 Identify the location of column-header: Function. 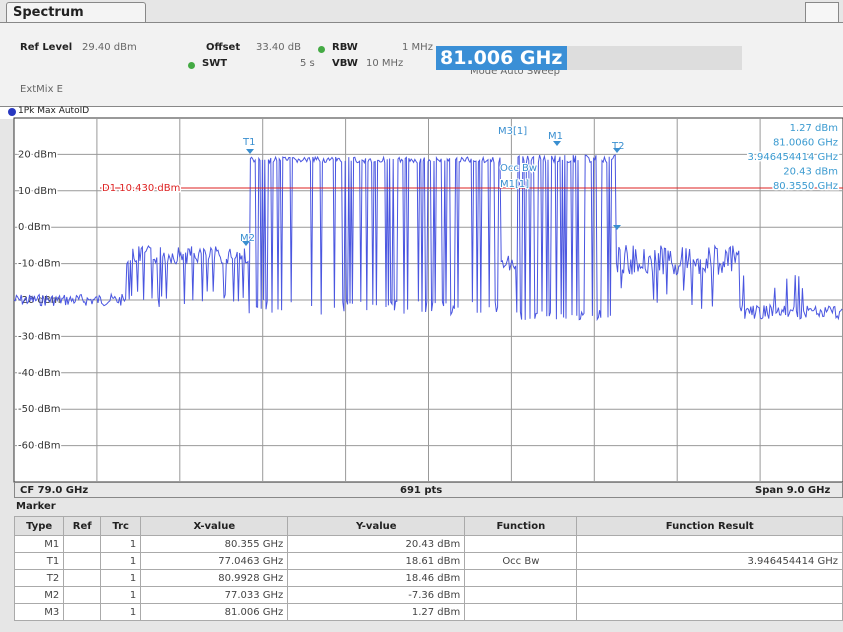
(521, 526).